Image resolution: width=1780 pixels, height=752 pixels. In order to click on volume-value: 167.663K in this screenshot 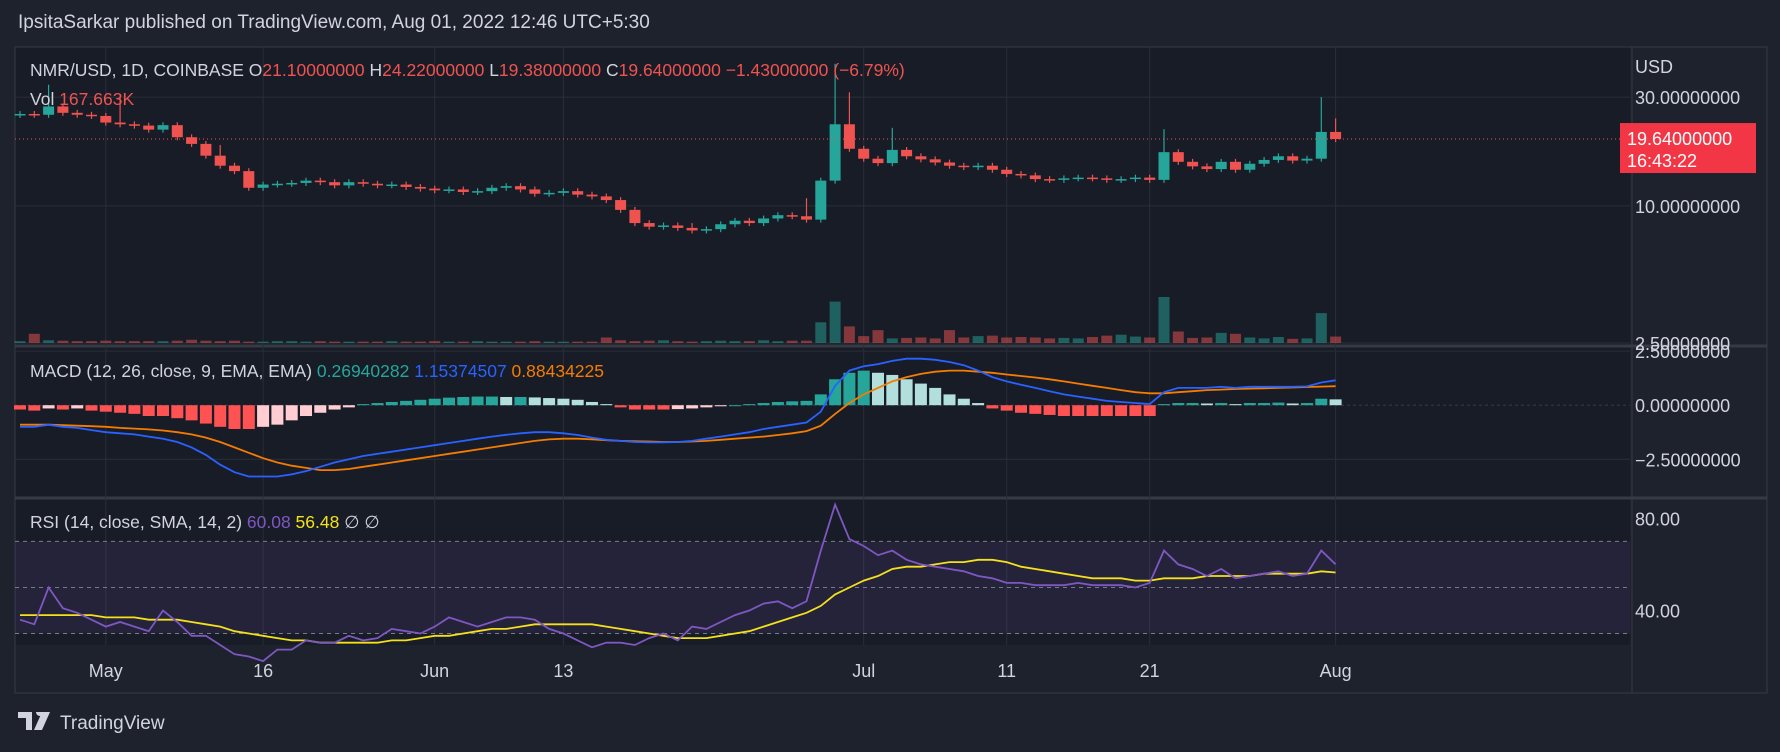, I will do `click(96, 99)`.